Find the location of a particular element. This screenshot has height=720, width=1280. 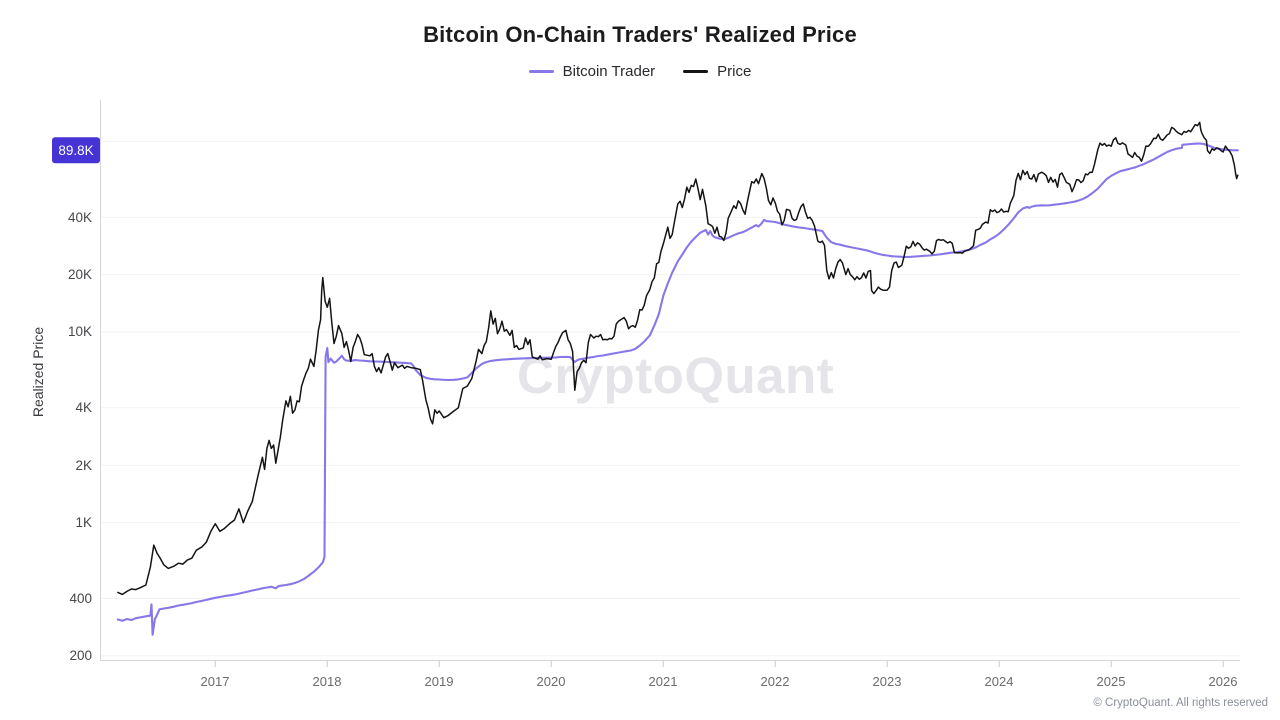

legend-item-price: Price is located at coordinates (717, 71).